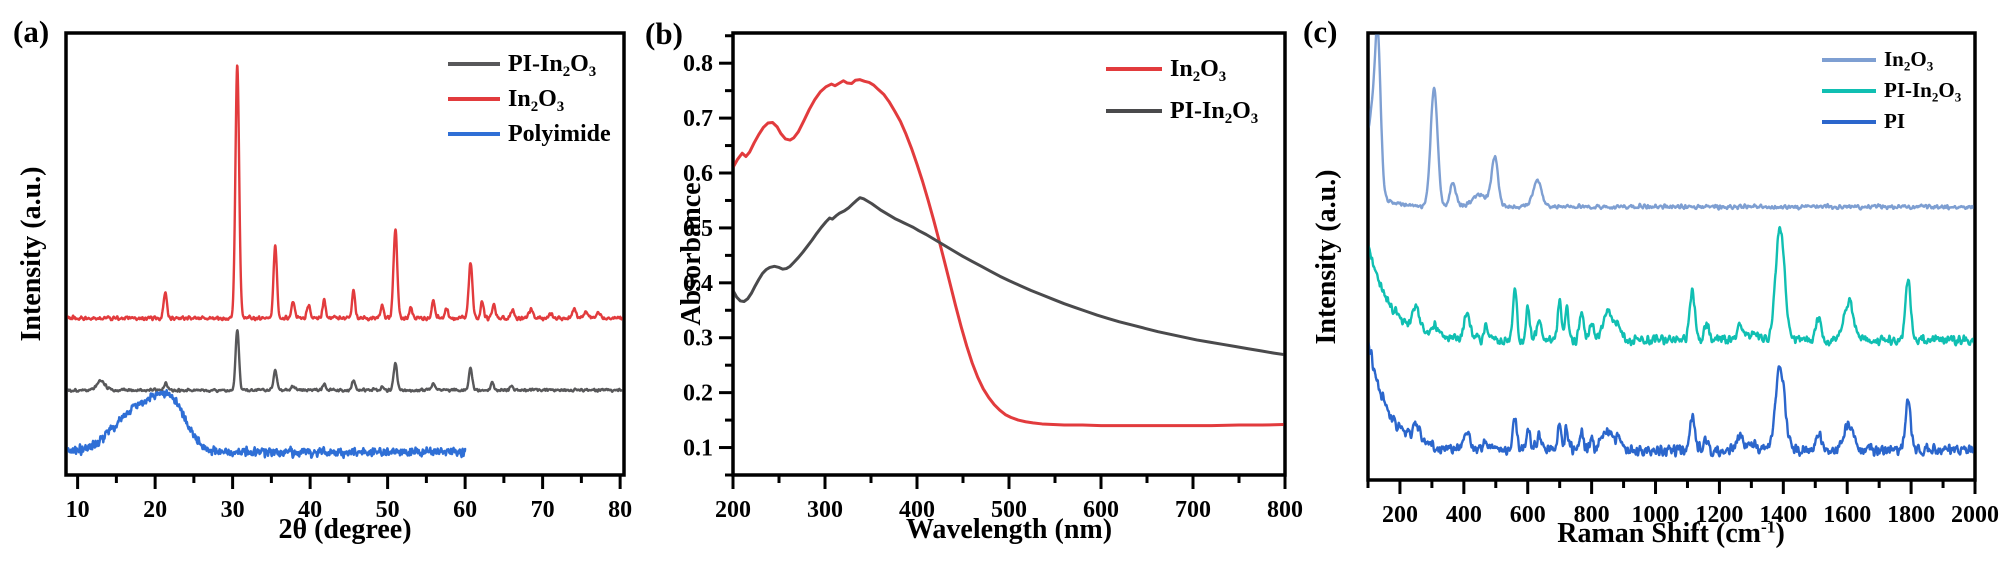 The image size is (2000, 578). What do you see at coordinates (345, 193) in the screenshot?
I see `series-a-1-curve` at bounding box center [345, 193].